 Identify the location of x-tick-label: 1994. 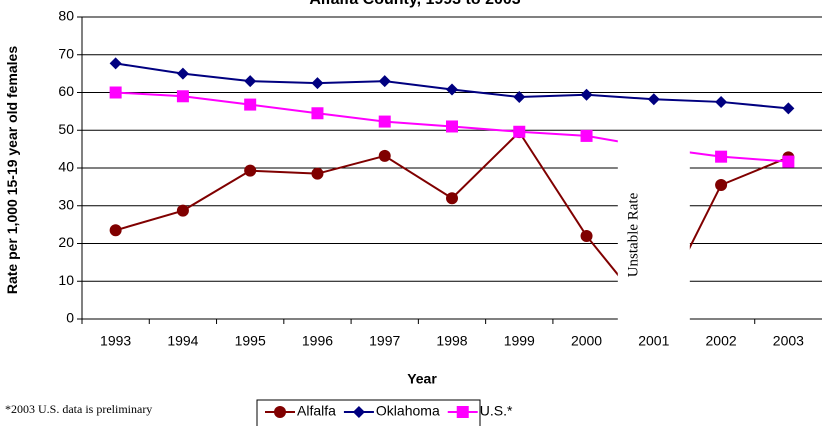
(182, 341).